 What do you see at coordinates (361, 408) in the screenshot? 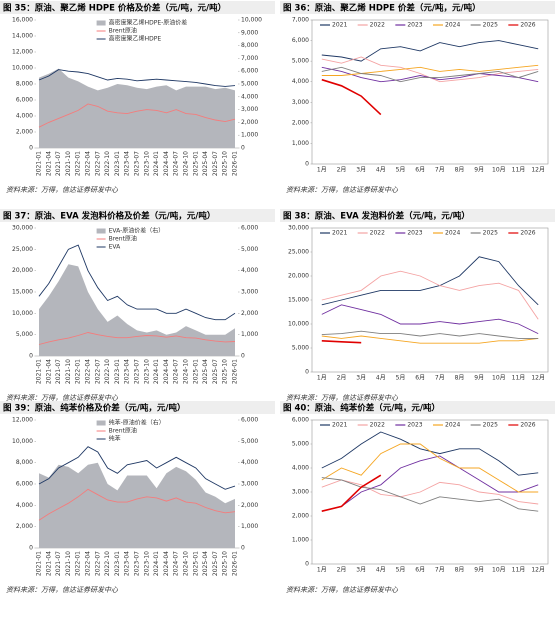
I see `chart-title: 图 40：原油、纯苯价差（元/吨，元/吨）` at bounding box center [361, 408].